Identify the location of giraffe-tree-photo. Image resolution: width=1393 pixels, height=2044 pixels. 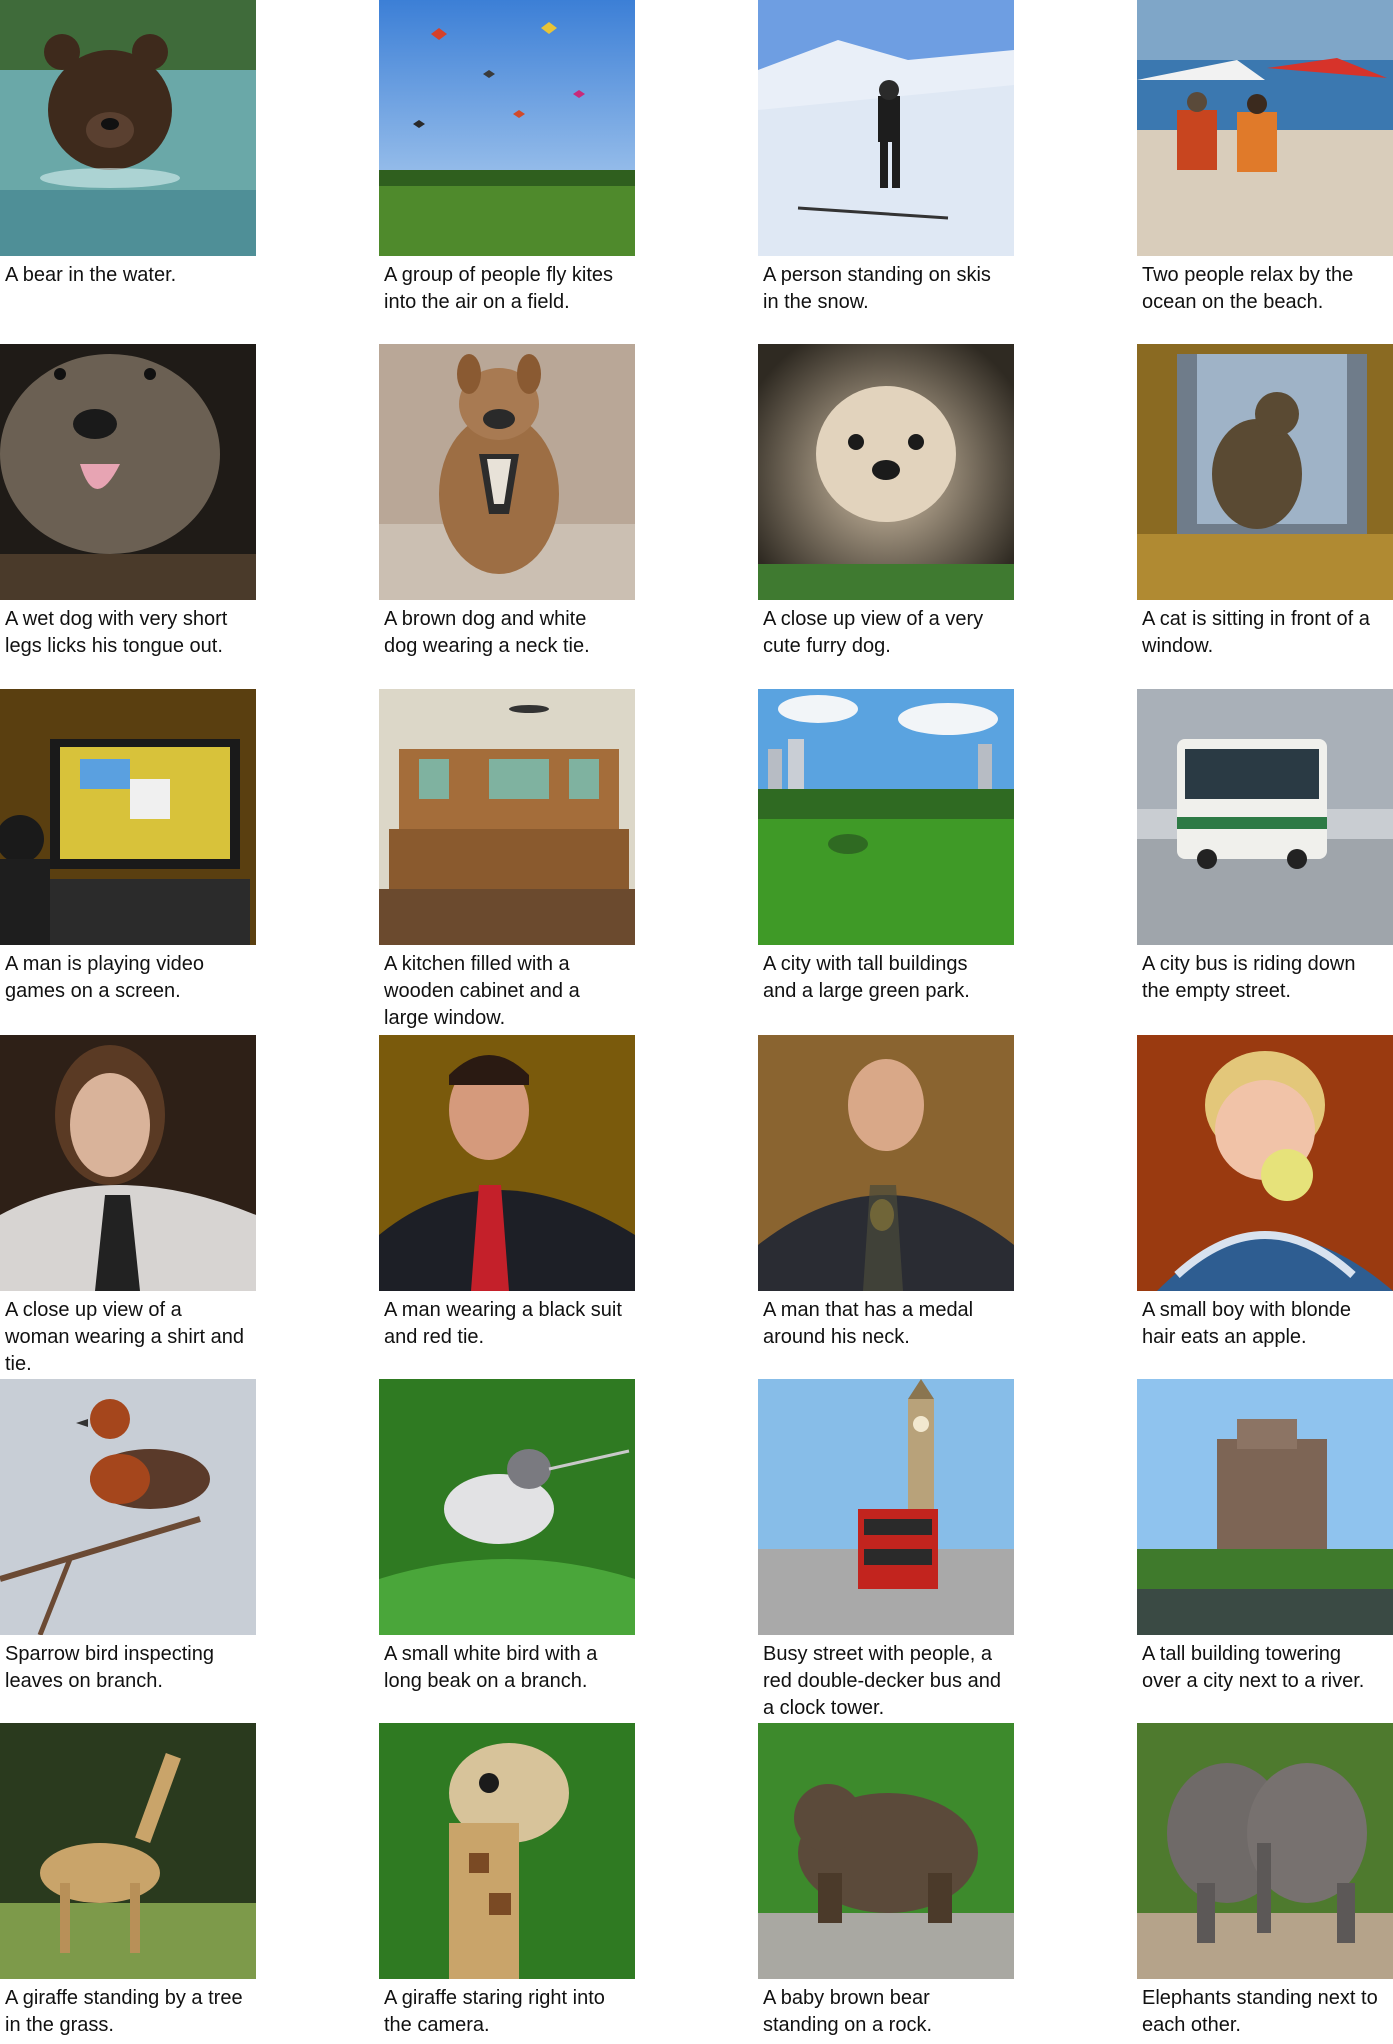
(128, 1851).